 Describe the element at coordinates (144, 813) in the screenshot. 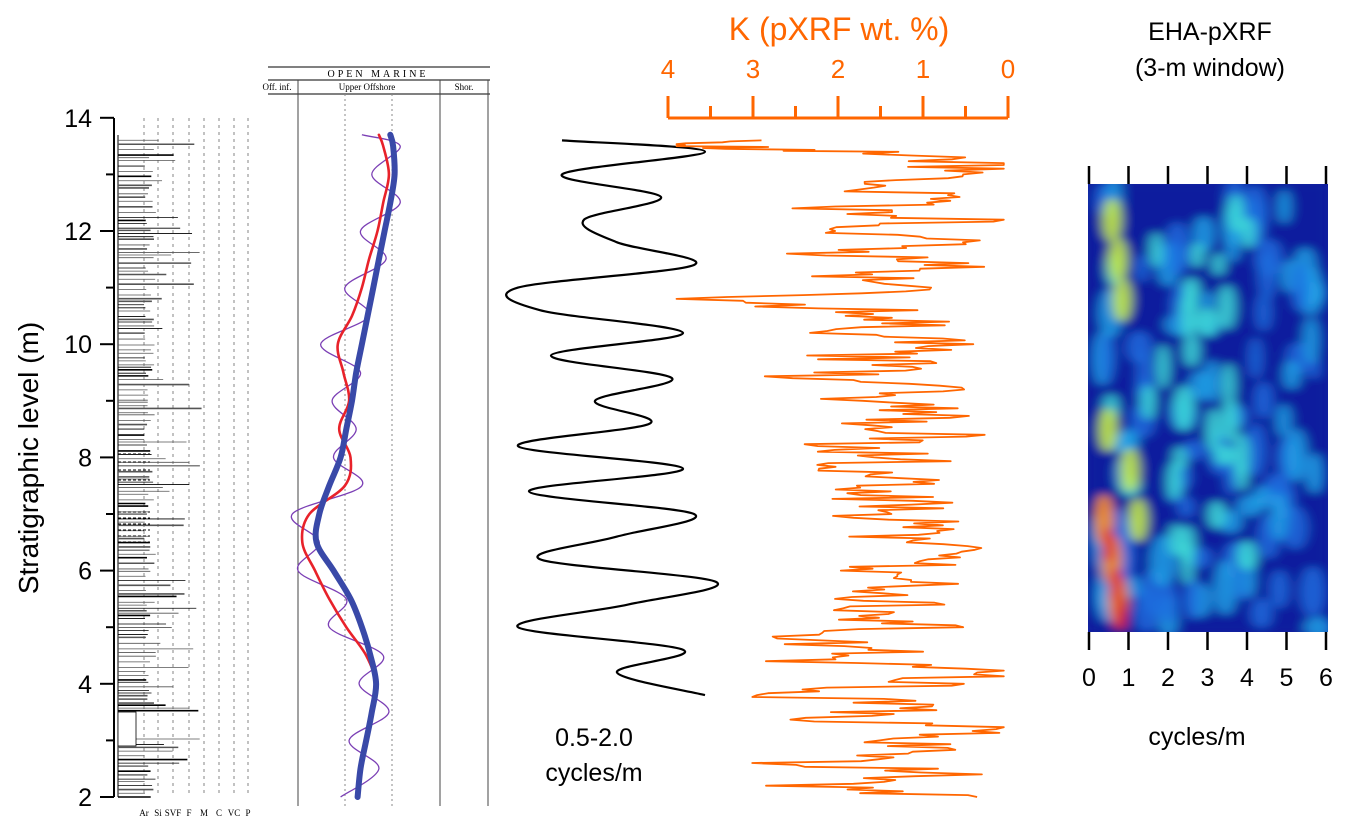

I see `grain-size-label: Ar` at that location.